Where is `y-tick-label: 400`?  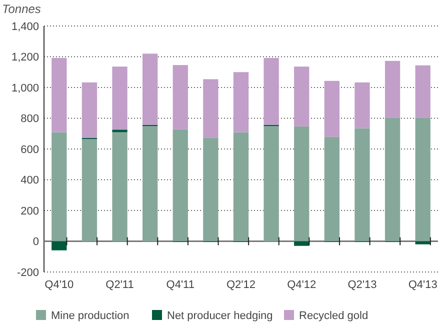 y-tick-label: 400 is located at coordinates (29, 180).